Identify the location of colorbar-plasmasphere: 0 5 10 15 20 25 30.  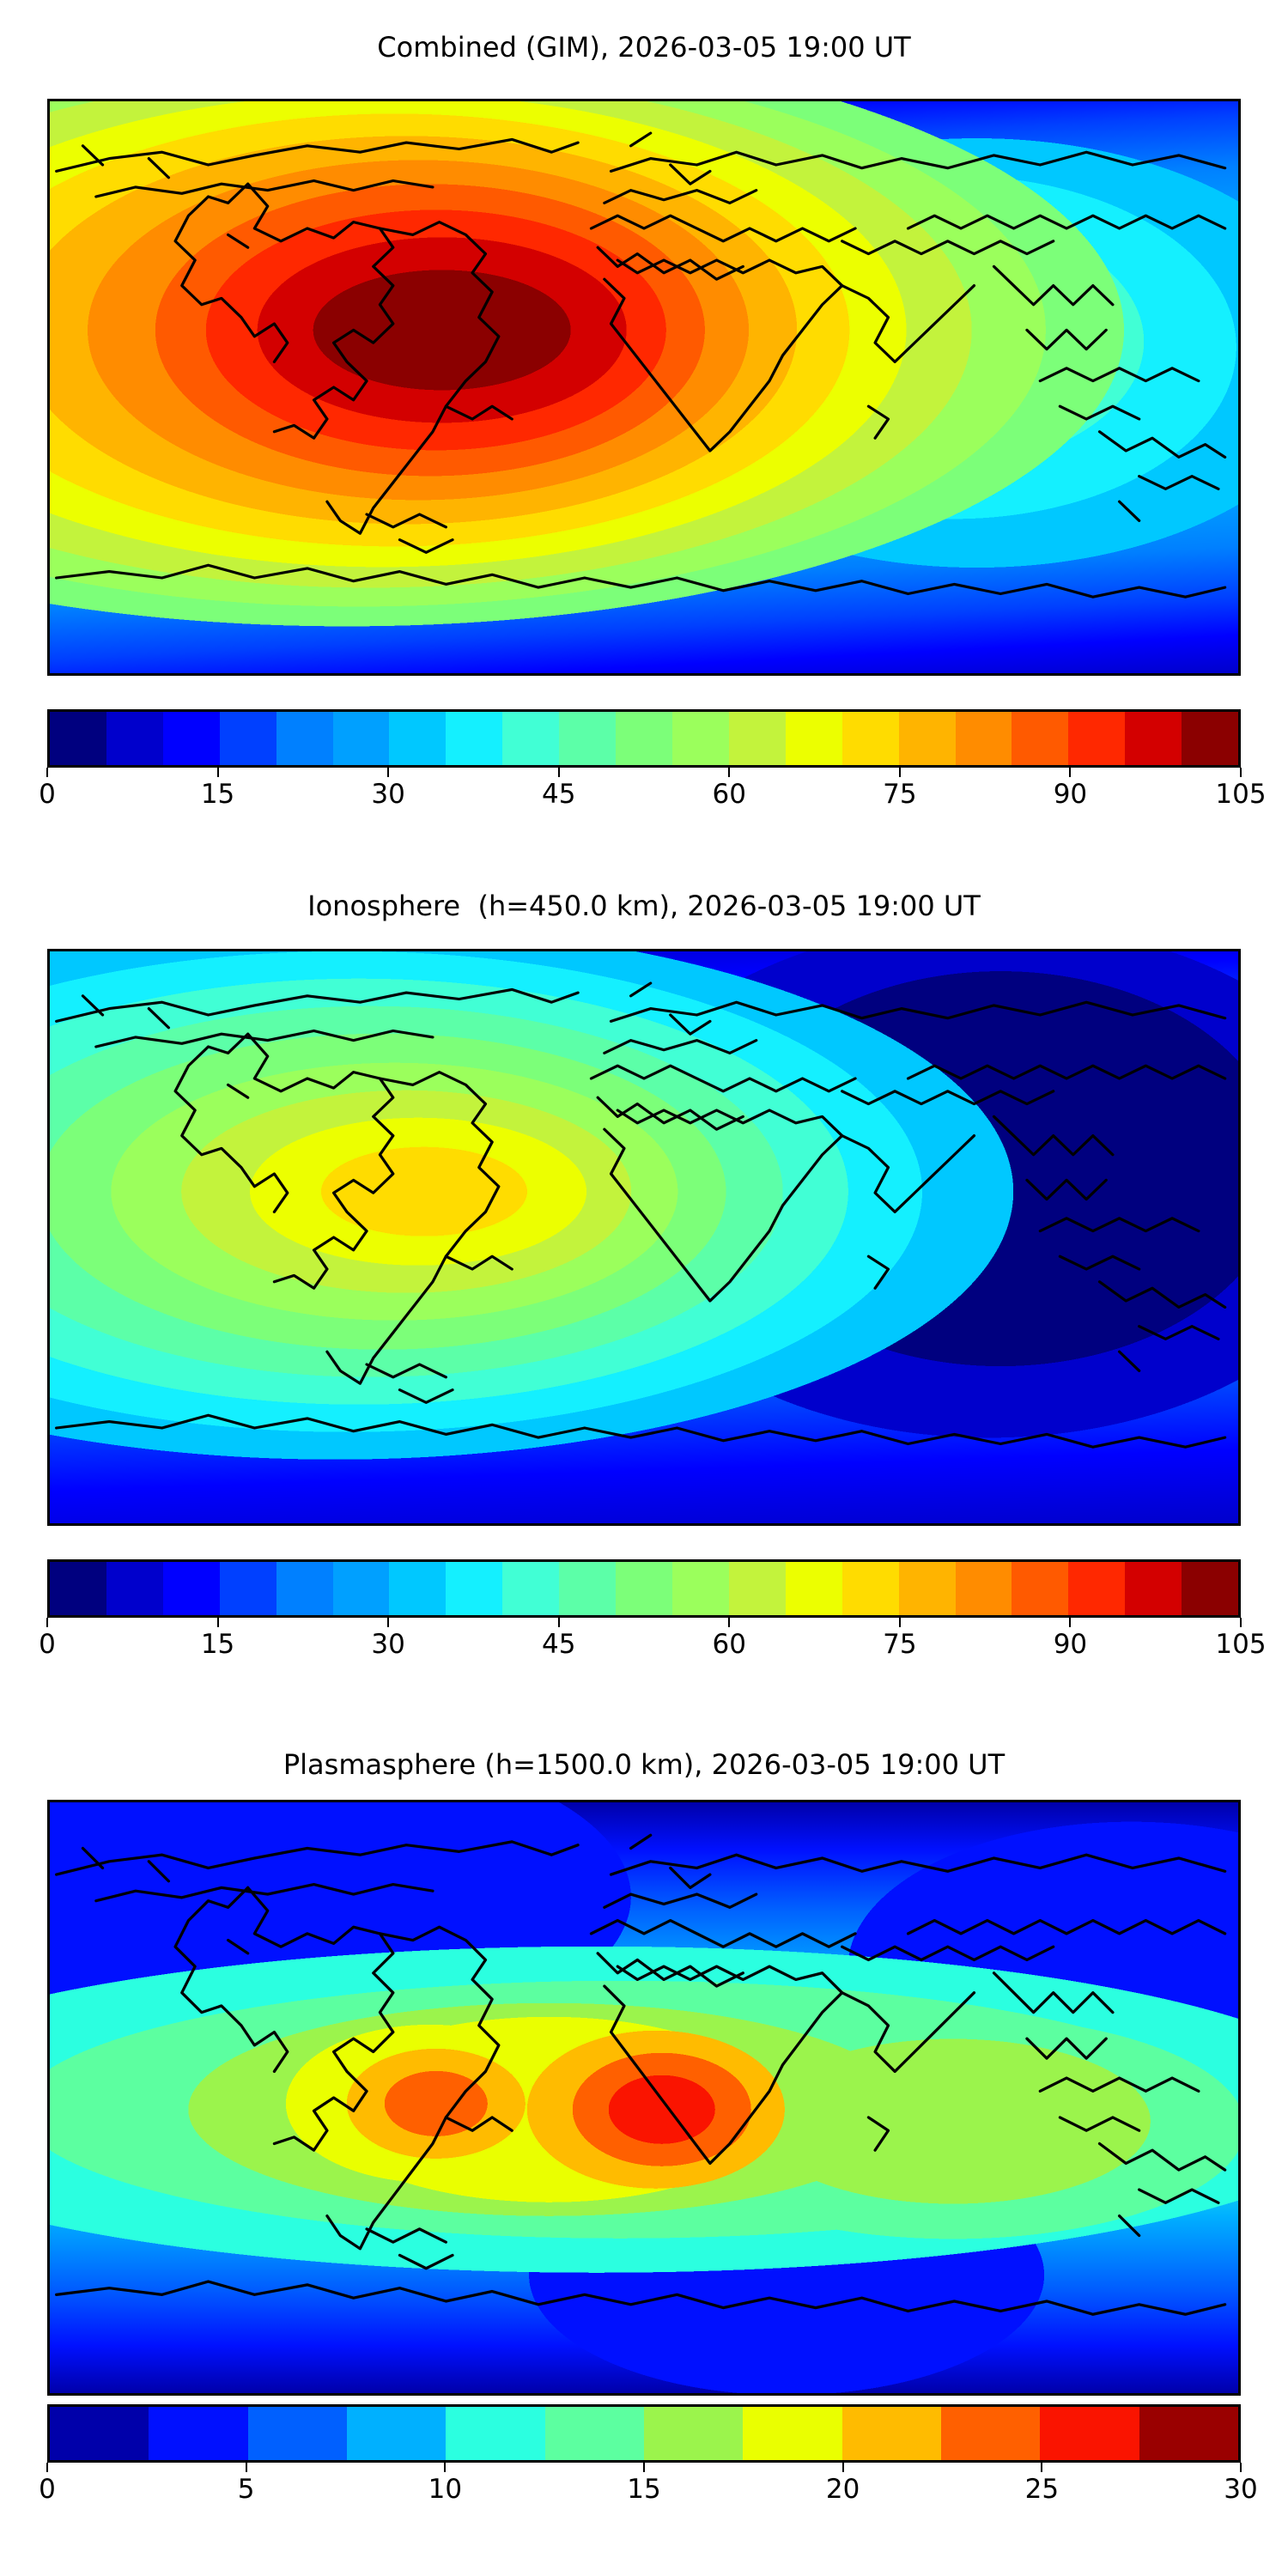
(649, 2455).